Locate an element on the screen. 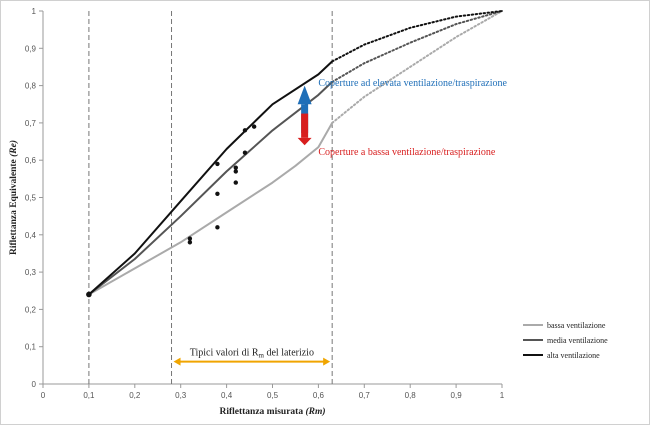 The width and height of the screenshot is (650, 425). y-tick-label: 0,7 is located at coordinates (31, 123).